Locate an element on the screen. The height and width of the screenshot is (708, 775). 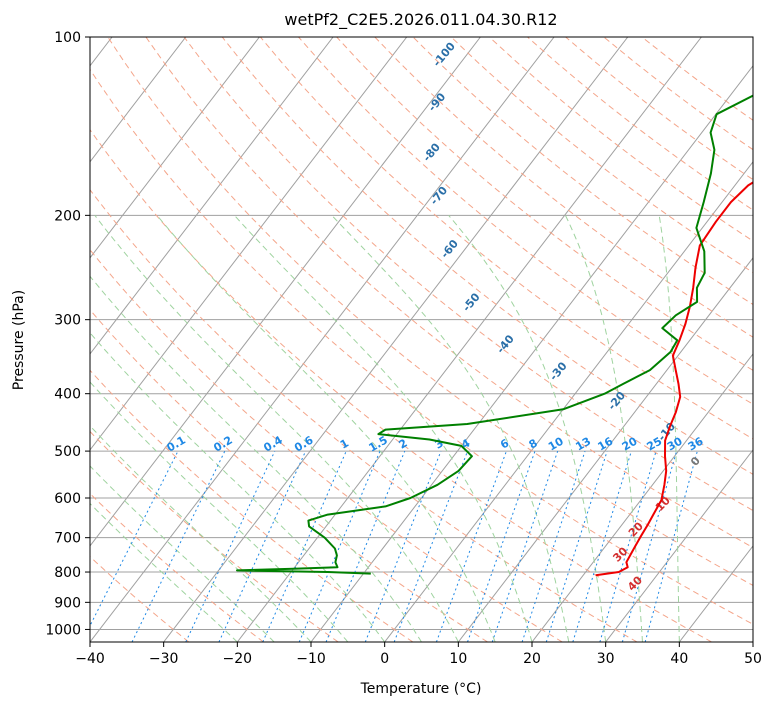
x-axis-ticks: −40 −30 −20 −10 0 10 20 30 40 50 is located at coordinates (418, 654).